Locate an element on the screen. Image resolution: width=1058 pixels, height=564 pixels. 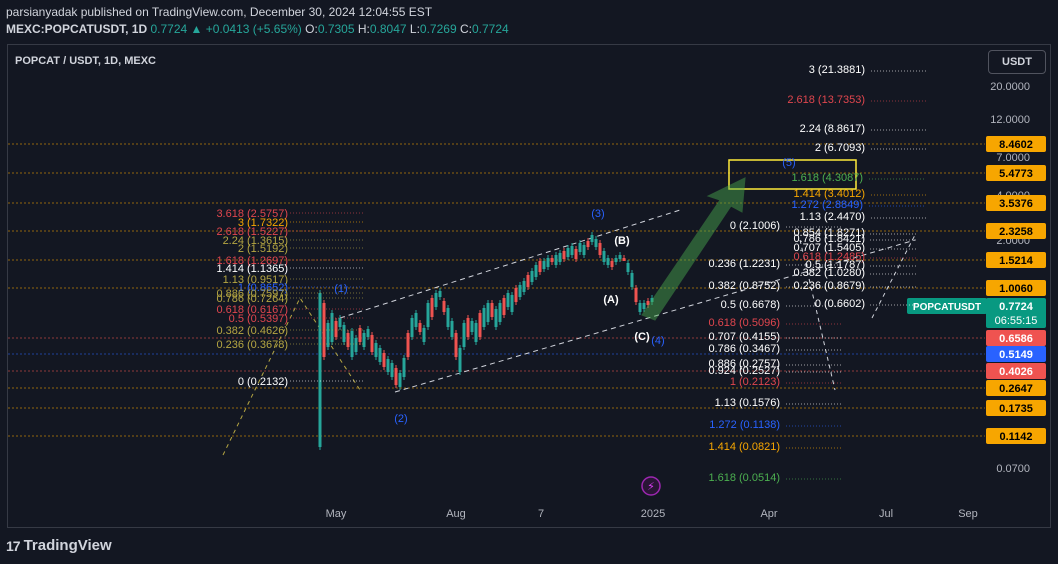
y-tick-label: 20.0000 is located at coordinates (1010, 87).